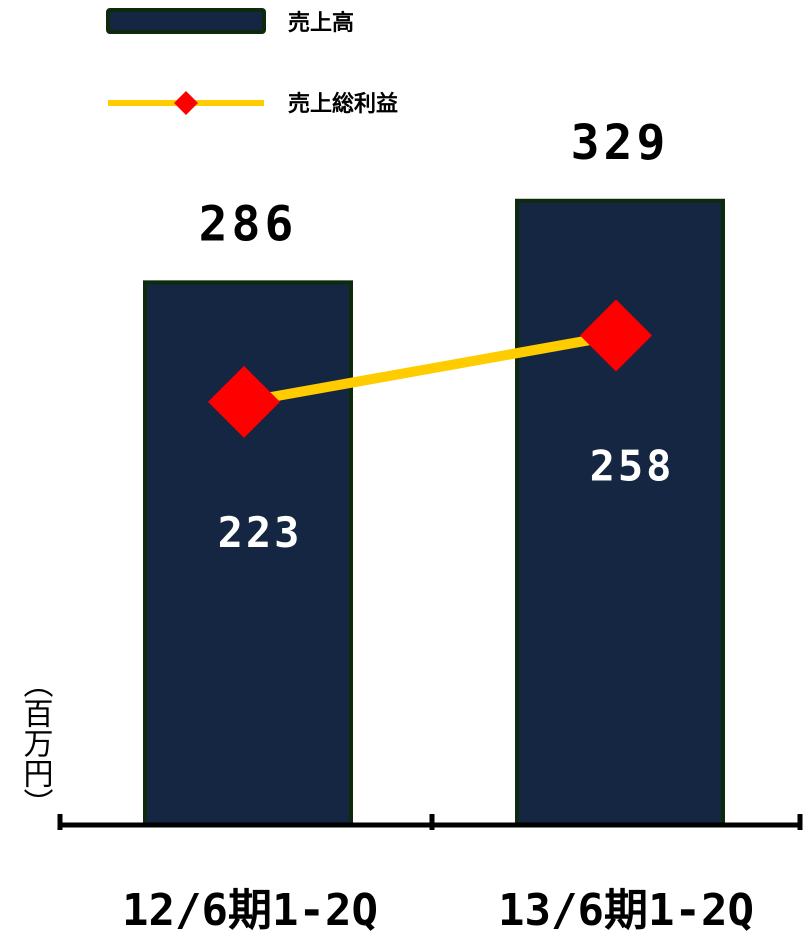 The image size is (804, 931). Describe the element at coordinates (430, 822) in the screenshot. I see `x-axis` at that location.